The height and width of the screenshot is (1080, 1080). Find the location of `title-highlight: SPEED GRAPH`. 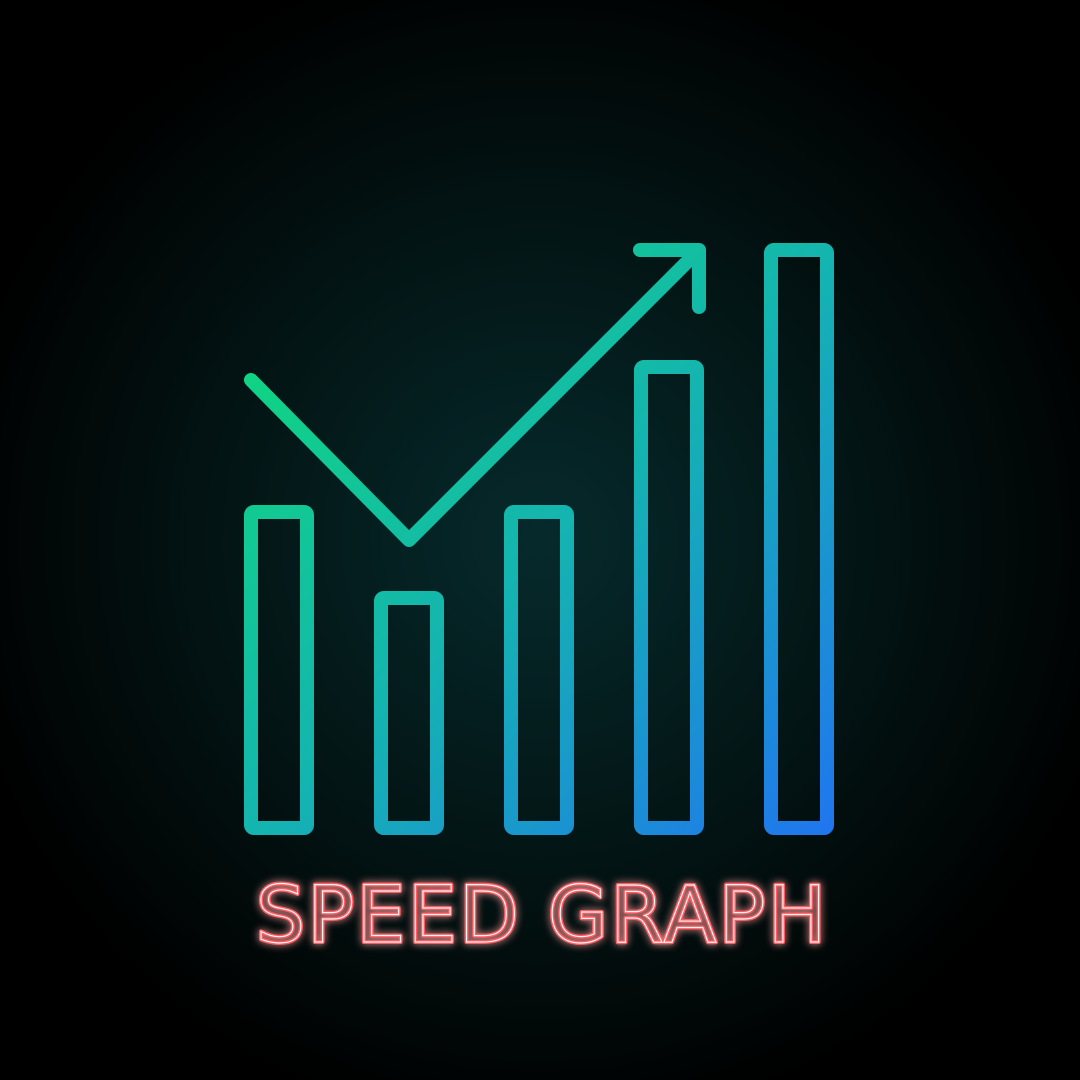

title-highlight: SPEED GRAPH is located at coordinates (542, 916).